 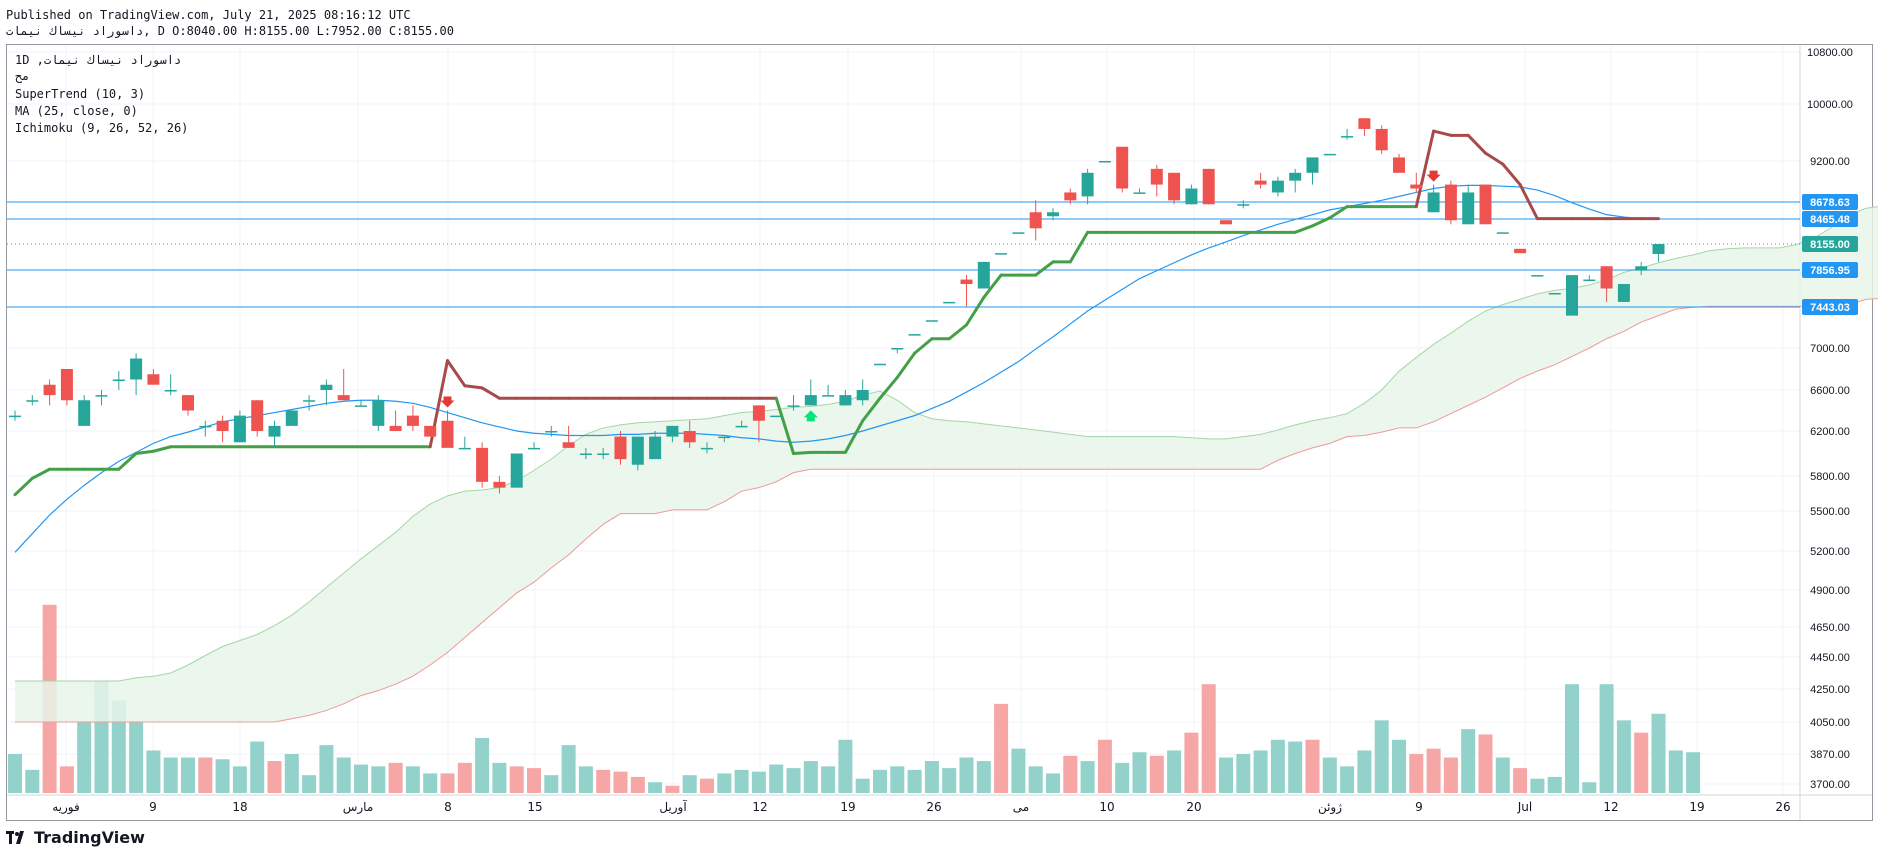 What do you see at coordinates (933, 807) in the screenshot?
I see `x-tick-label: 26` at bounding box center [933, 807].